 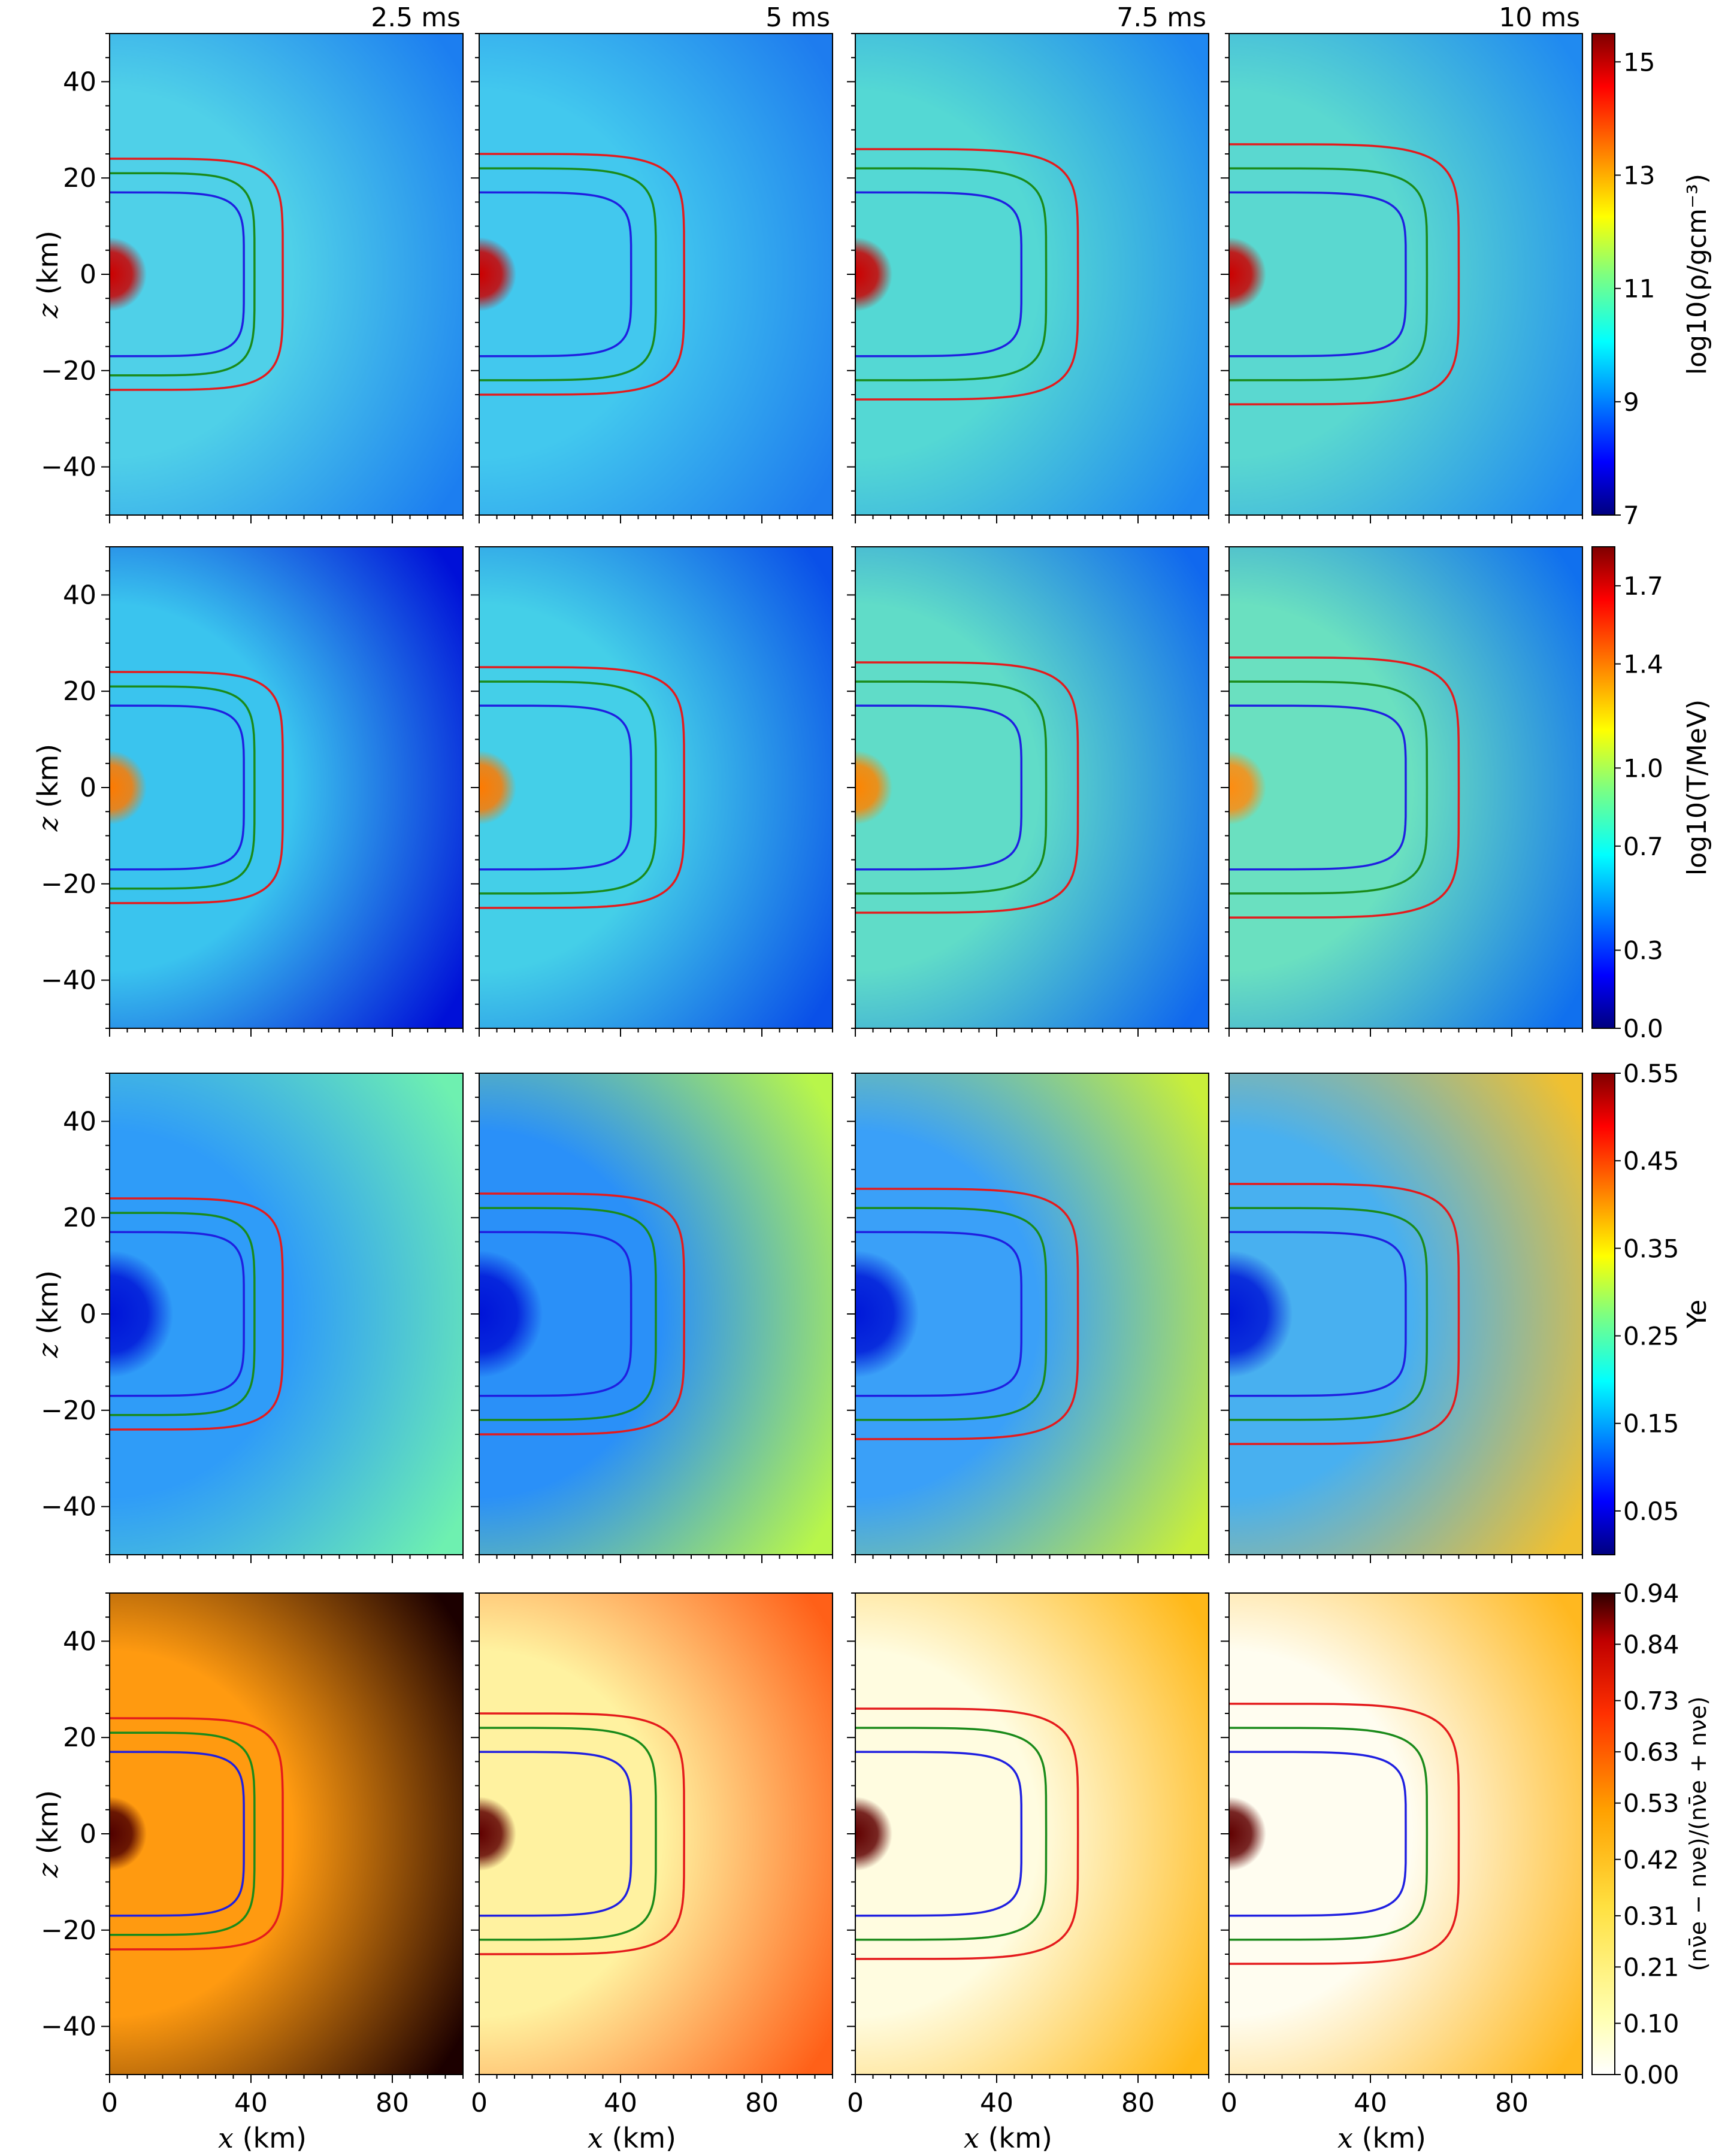 What do you see at coordinates (1651, 1336) in the screenshot?
I see `colorbar-tick-label: 0.25` at bounding box center [1651, 1336].